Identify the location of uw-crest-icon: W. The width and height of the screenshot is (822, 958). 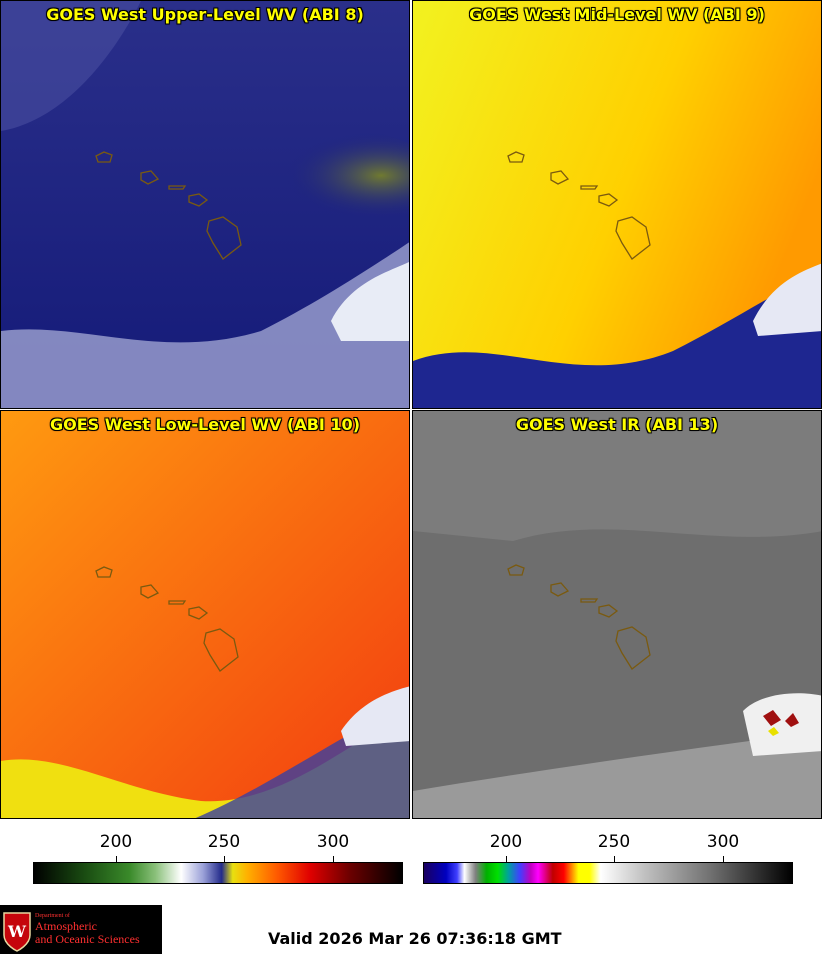
(17, 932).